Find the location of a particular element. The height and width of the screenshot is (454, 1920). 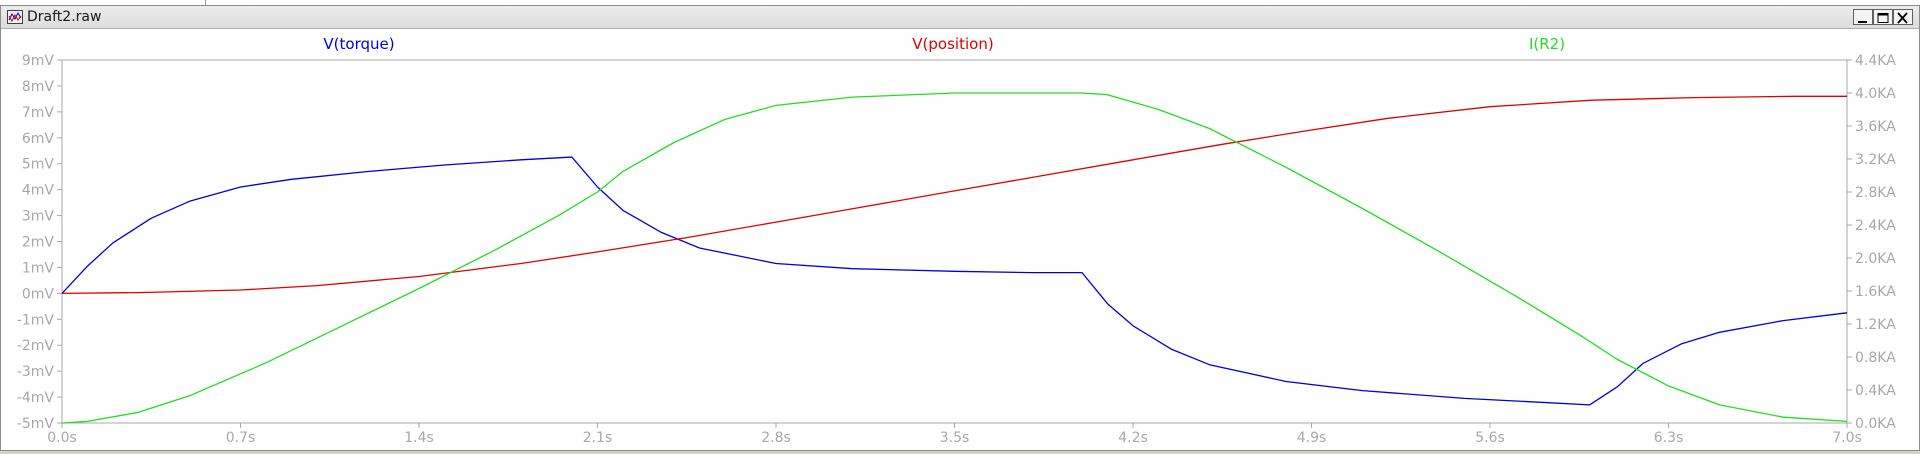

x-tick-label: 0.0s is located at coordinates (62, 438).